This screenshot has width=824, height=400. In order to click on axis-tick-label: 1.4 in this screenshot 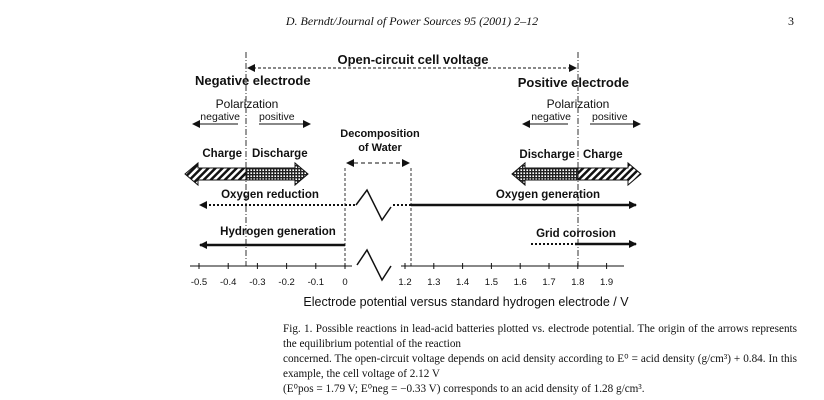, I will do `click(462, 282)`.